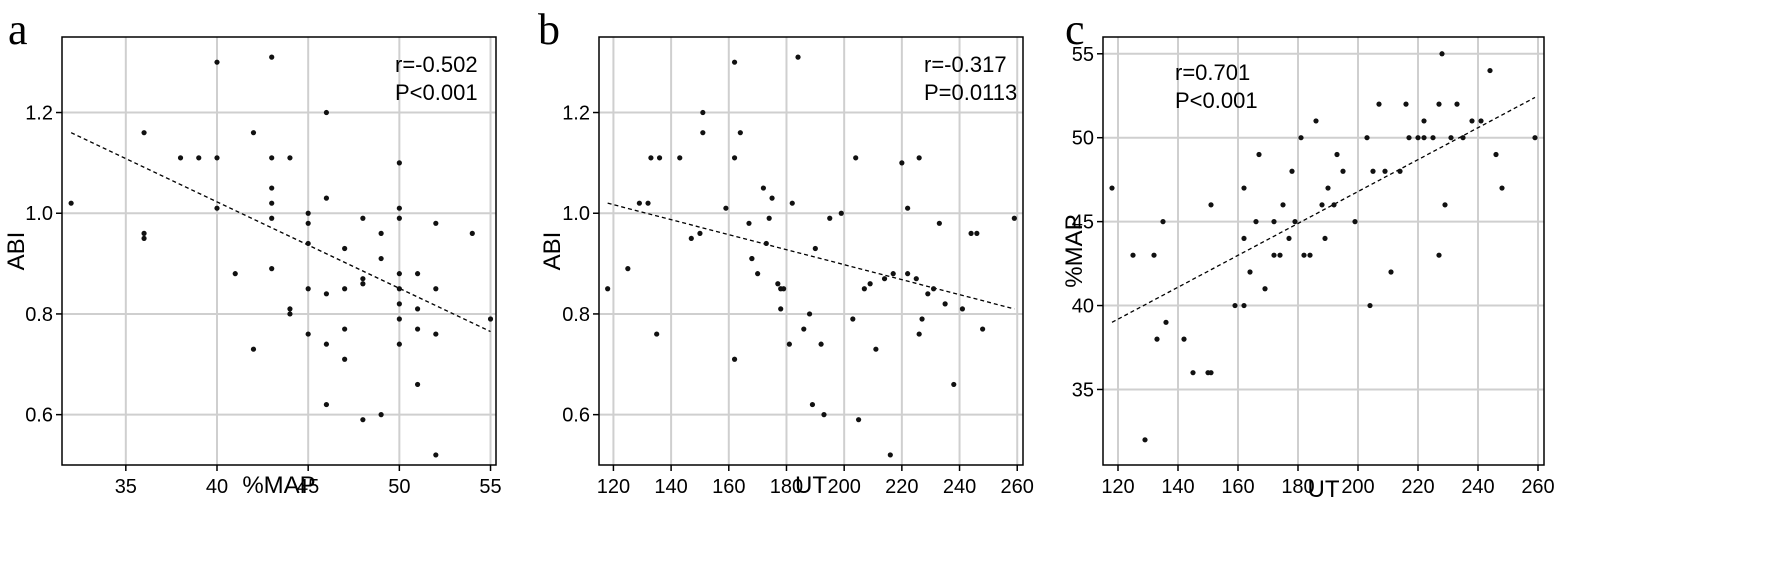 The image size is (1772, 563). What do you see at coordinates (16, 251) in the screenshot?
I see `y-axis-title: ABI` at bounding box center [16, 251].